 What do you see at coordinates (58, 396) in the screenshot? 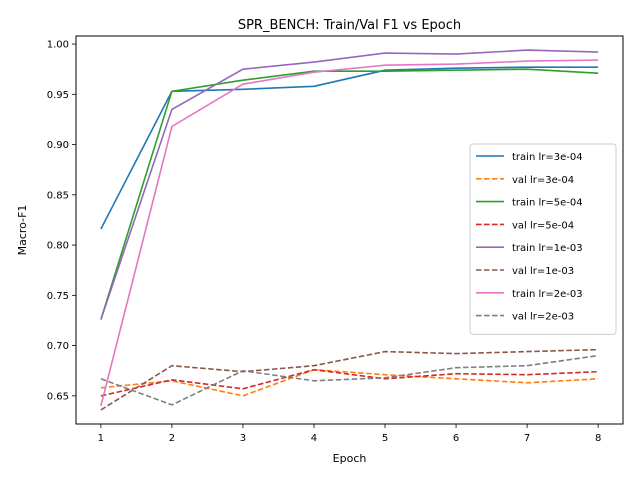
I see `y-tick-label: 0.65` at bounding box center [58, 396].